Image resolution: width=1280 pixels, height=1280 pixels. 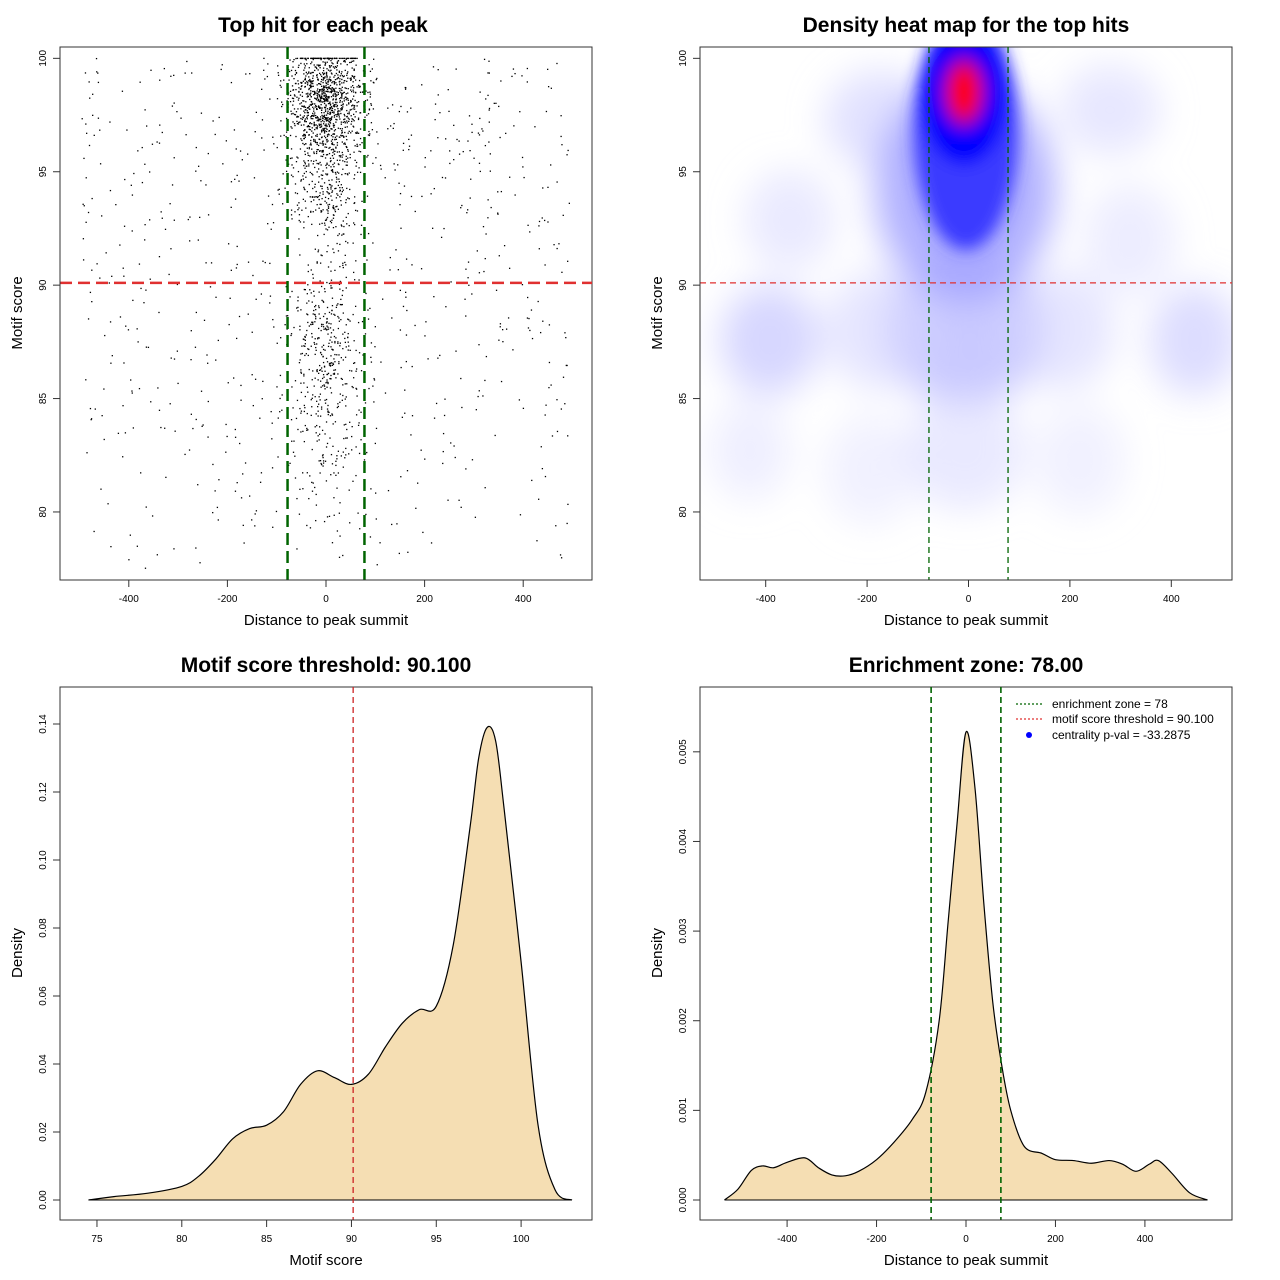 I want to click on legend-threshold: motif score threshold = 90.100, so click(x=1133, y=719).